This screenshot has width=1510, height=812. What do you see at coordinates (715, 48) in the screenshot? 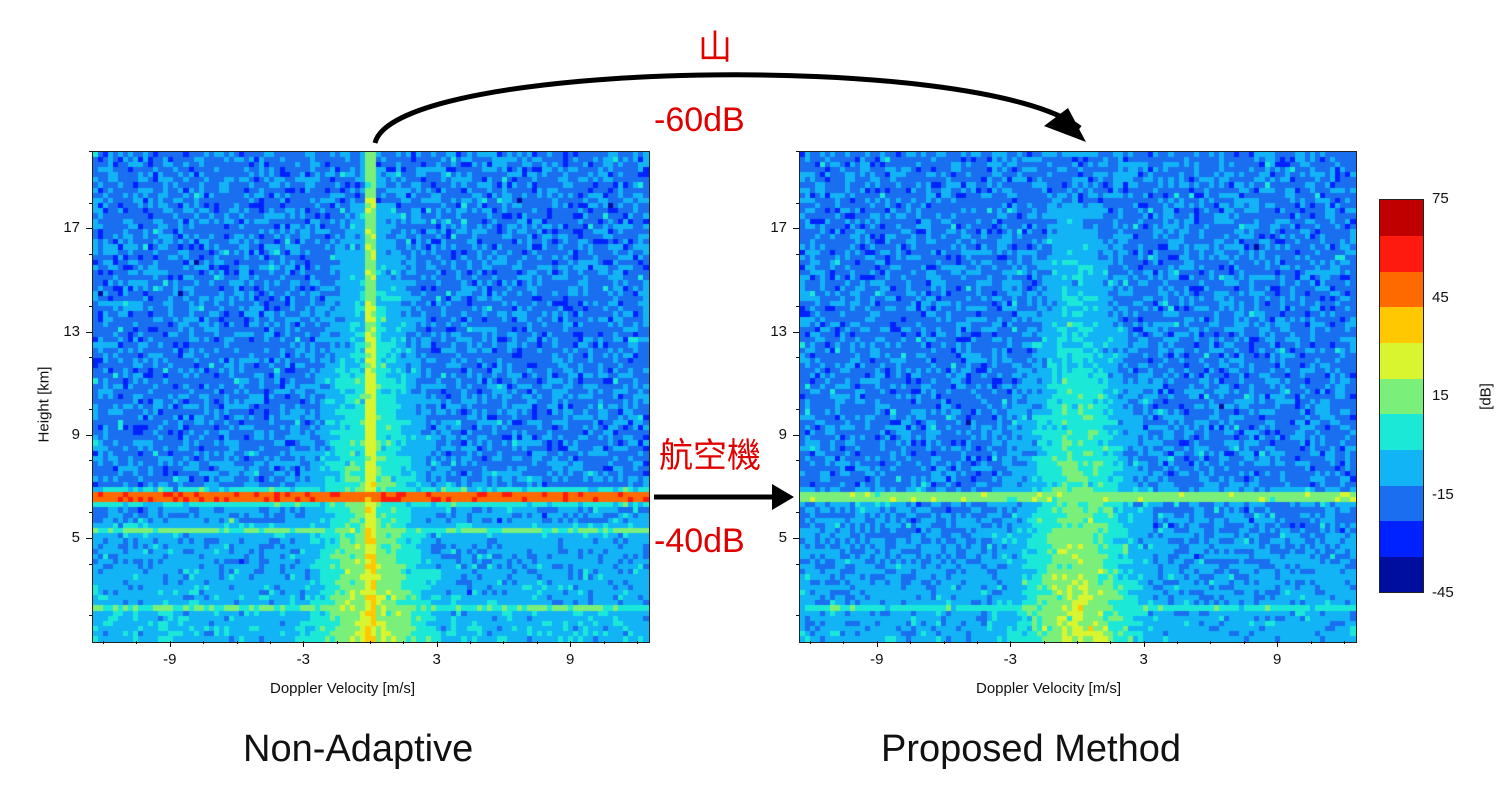
I see `mountain-label: 山` at bounding box center [715, 48].